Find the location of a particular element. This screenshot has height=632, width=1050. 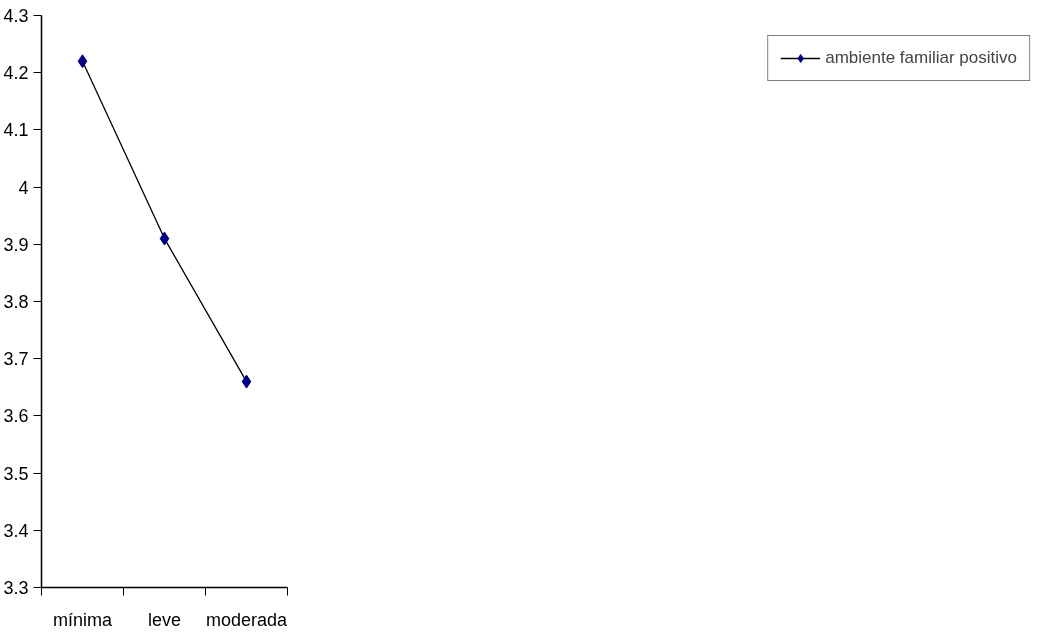

x-tick-label: moderada is located at coordinates (247, 619).